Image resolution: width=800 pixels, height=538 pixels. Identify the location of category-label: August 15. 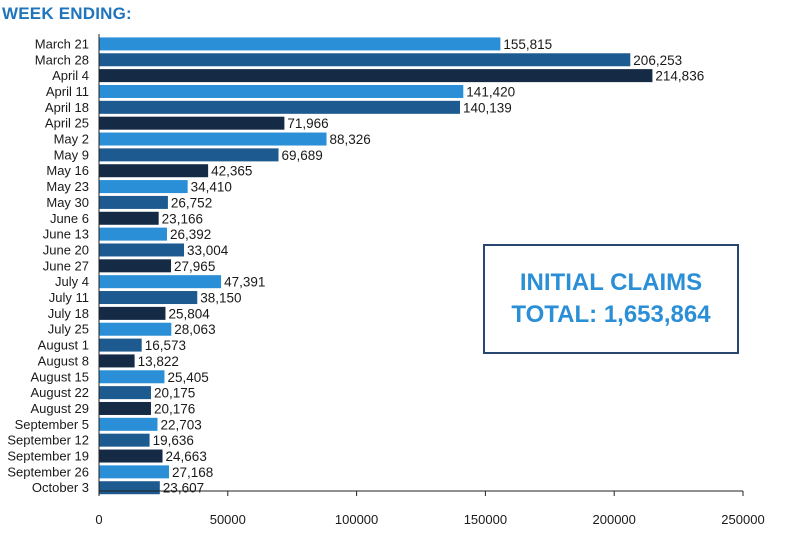
(59, 376).